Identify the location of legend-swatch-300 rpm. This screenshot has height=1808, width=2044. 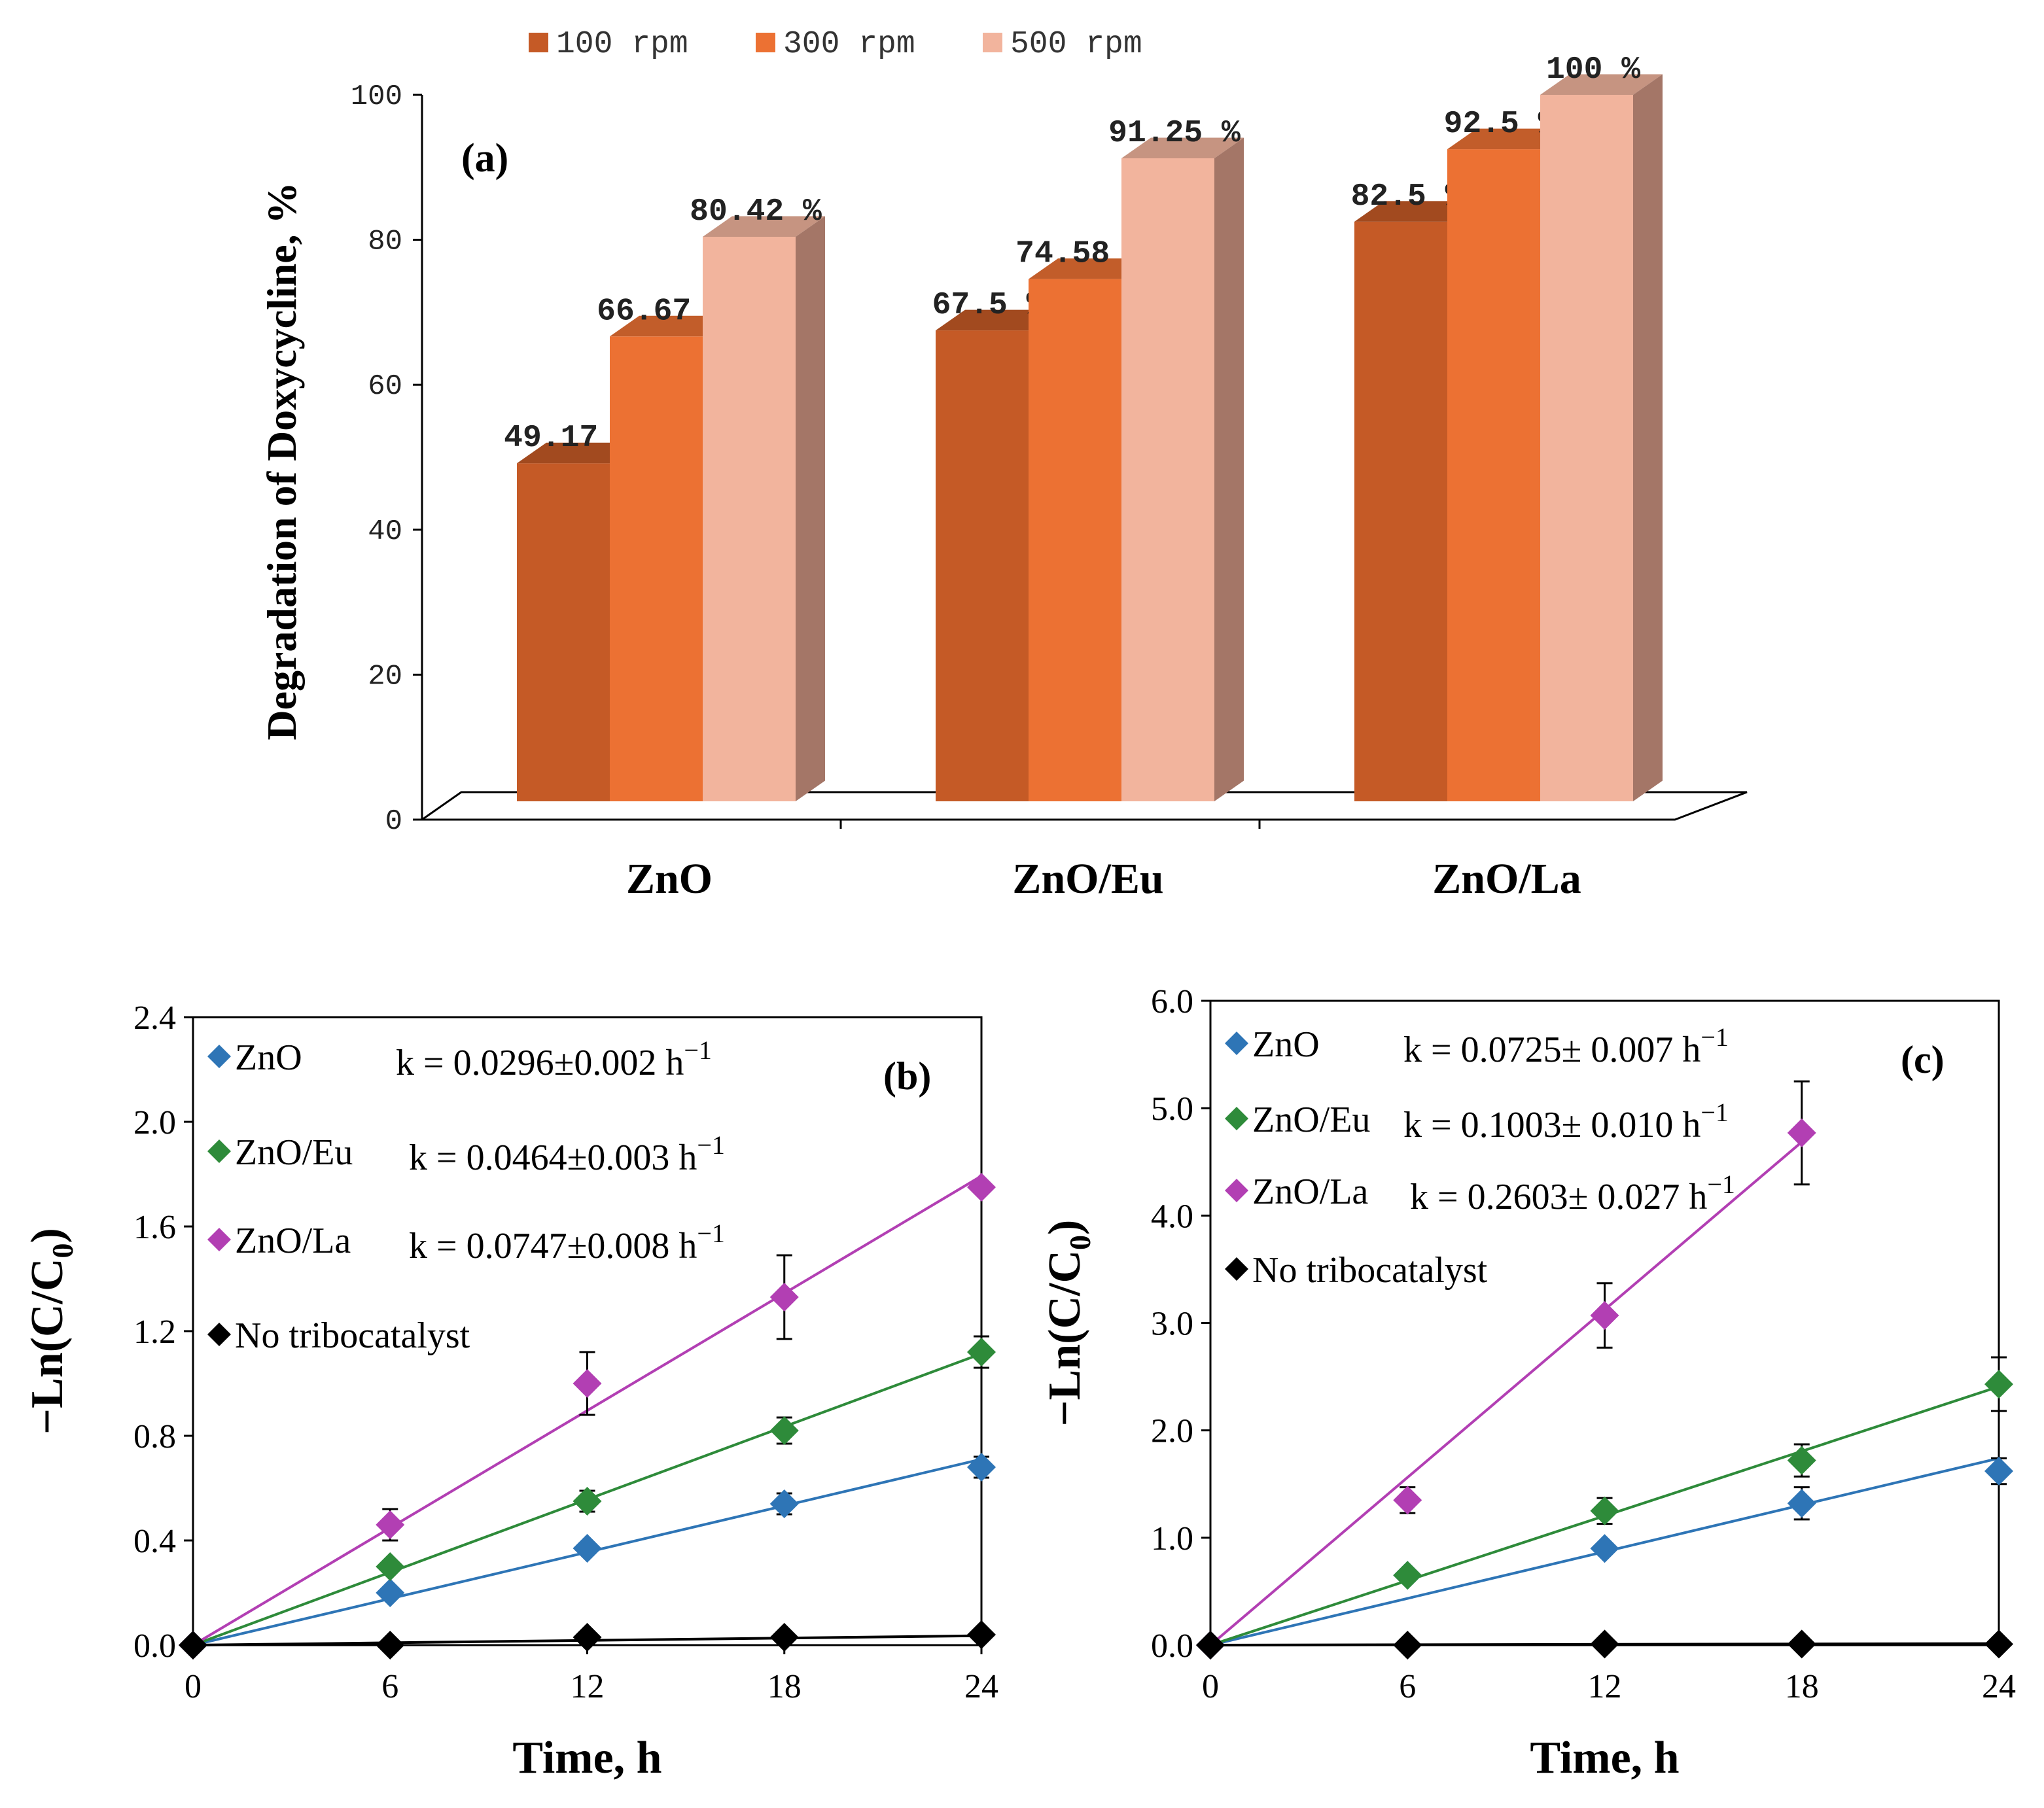
(765, 42).